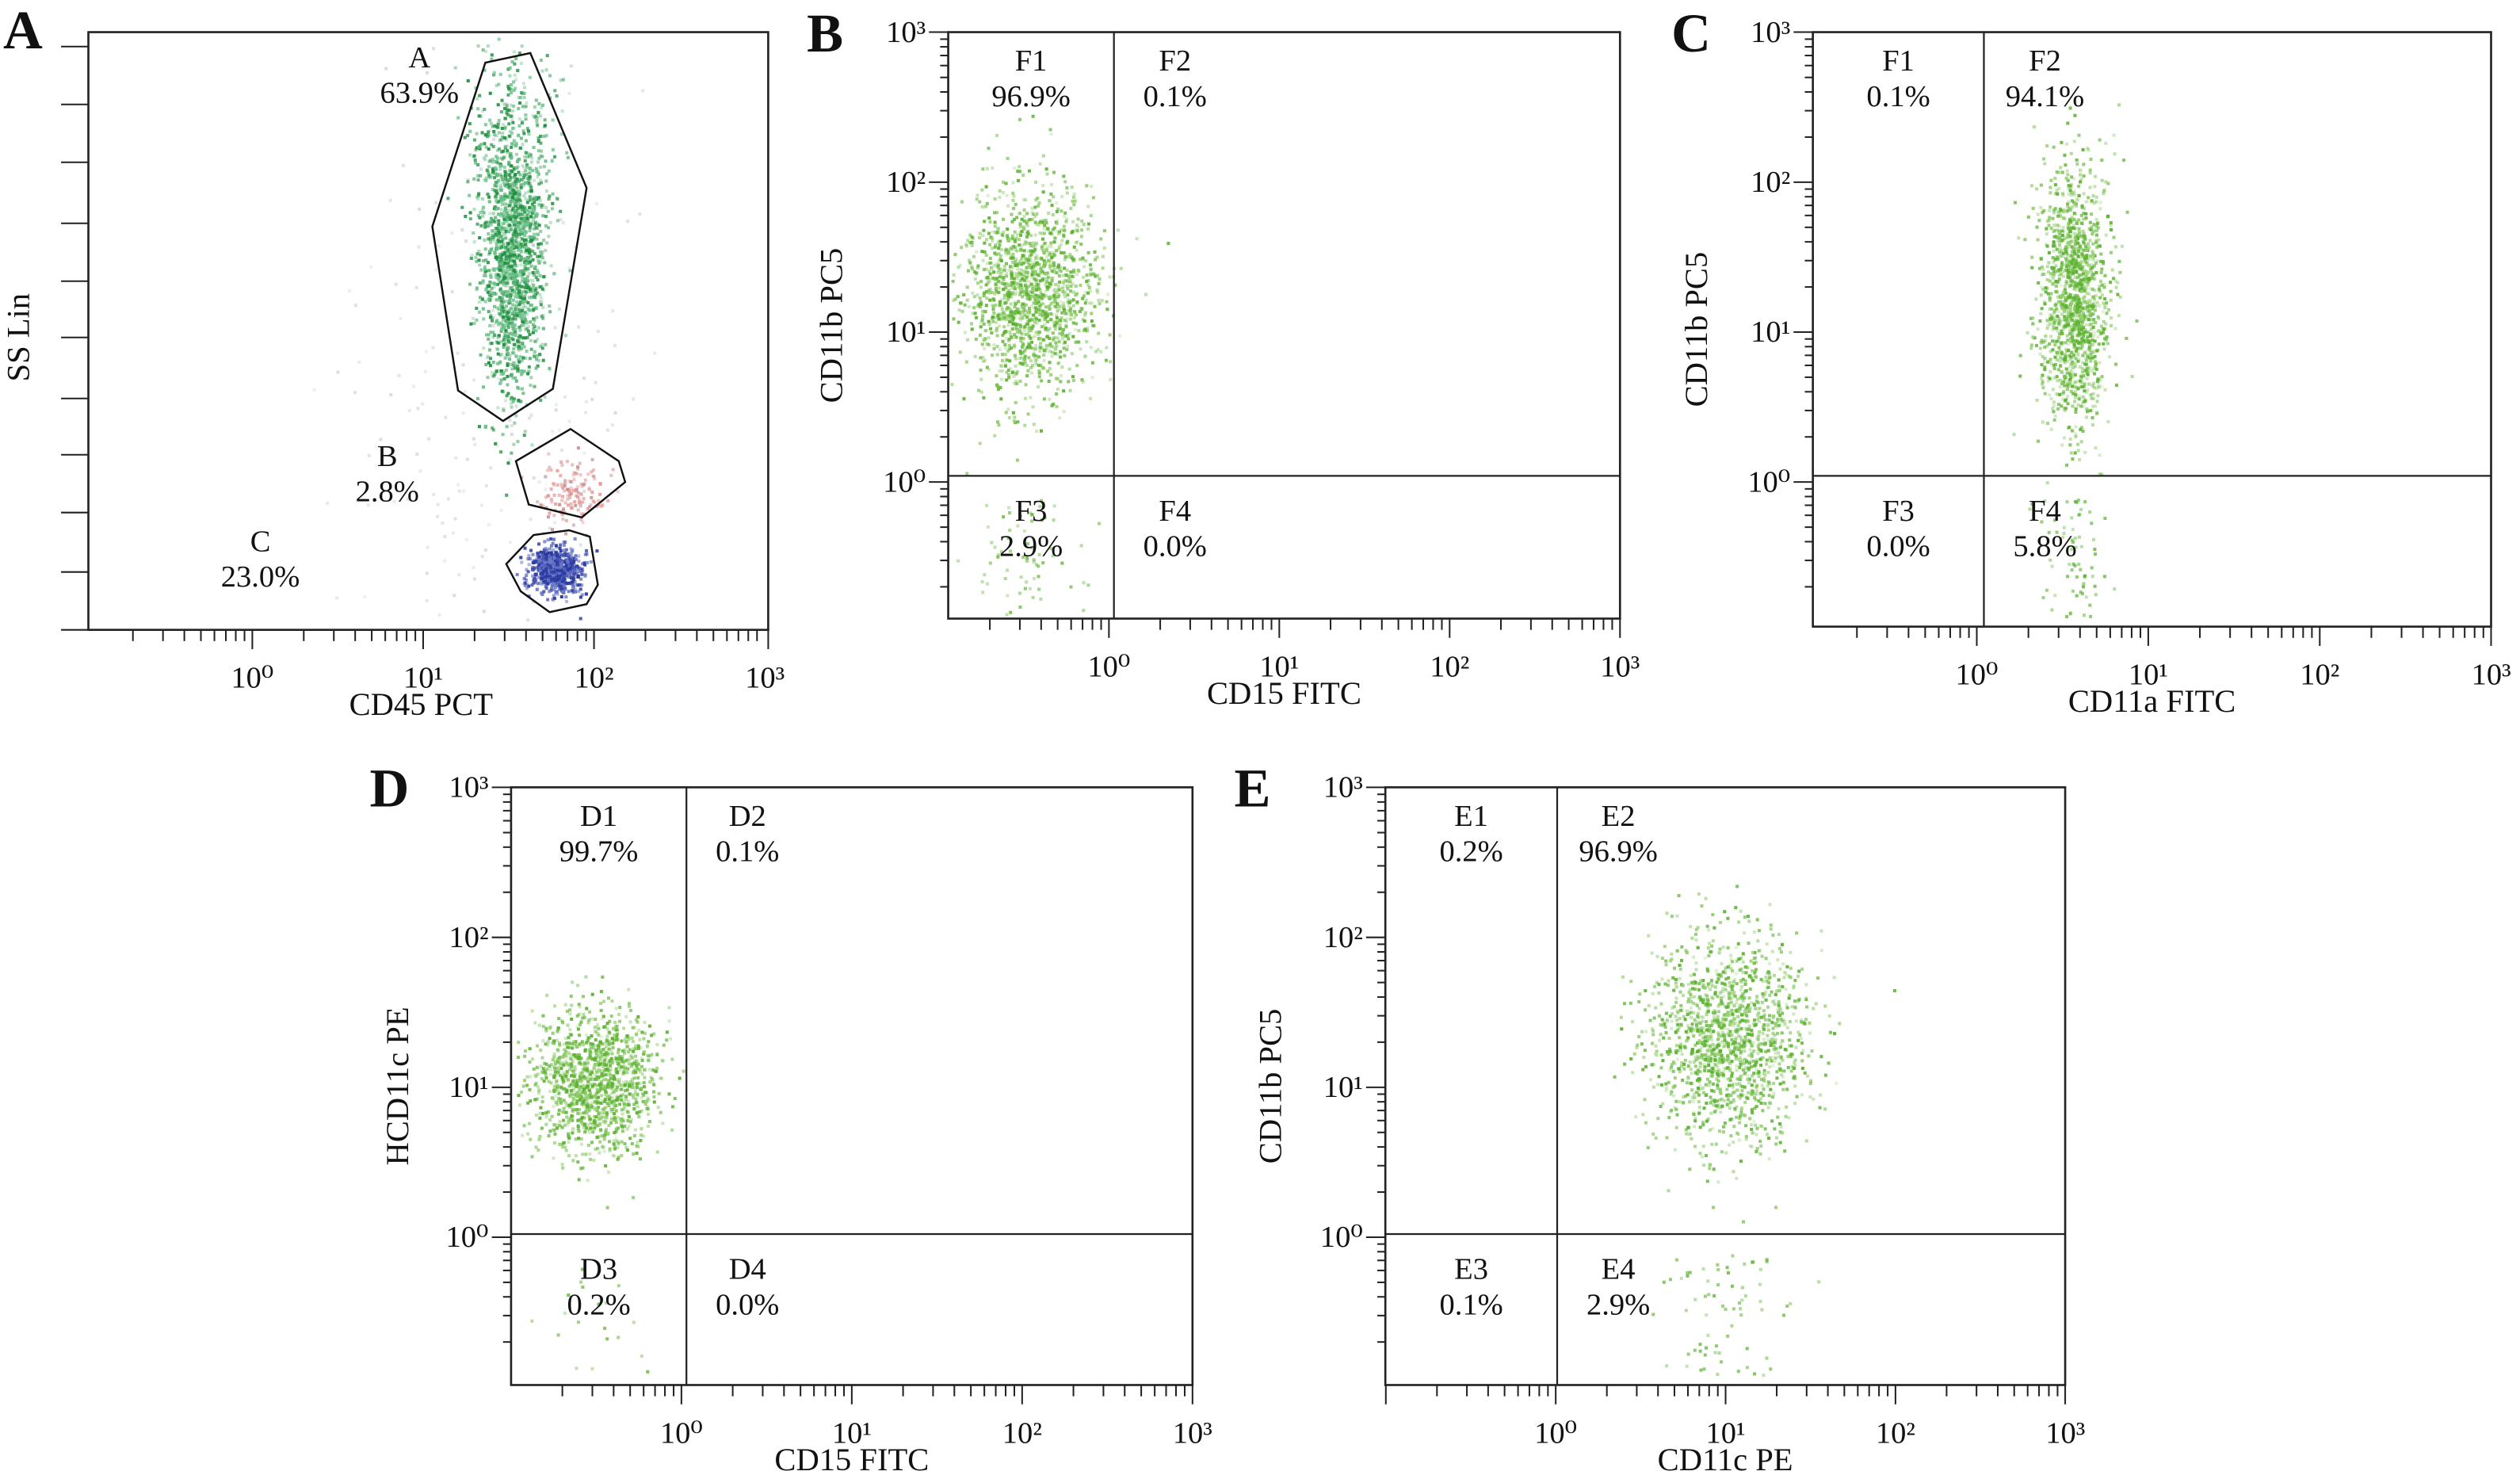 The height and width of the screenshot is (1475, 2520). What do you see at coordinates (1031, 511) in the screenshot?
I see `quadrant-name: F3` at bounding box center [1031, 511].